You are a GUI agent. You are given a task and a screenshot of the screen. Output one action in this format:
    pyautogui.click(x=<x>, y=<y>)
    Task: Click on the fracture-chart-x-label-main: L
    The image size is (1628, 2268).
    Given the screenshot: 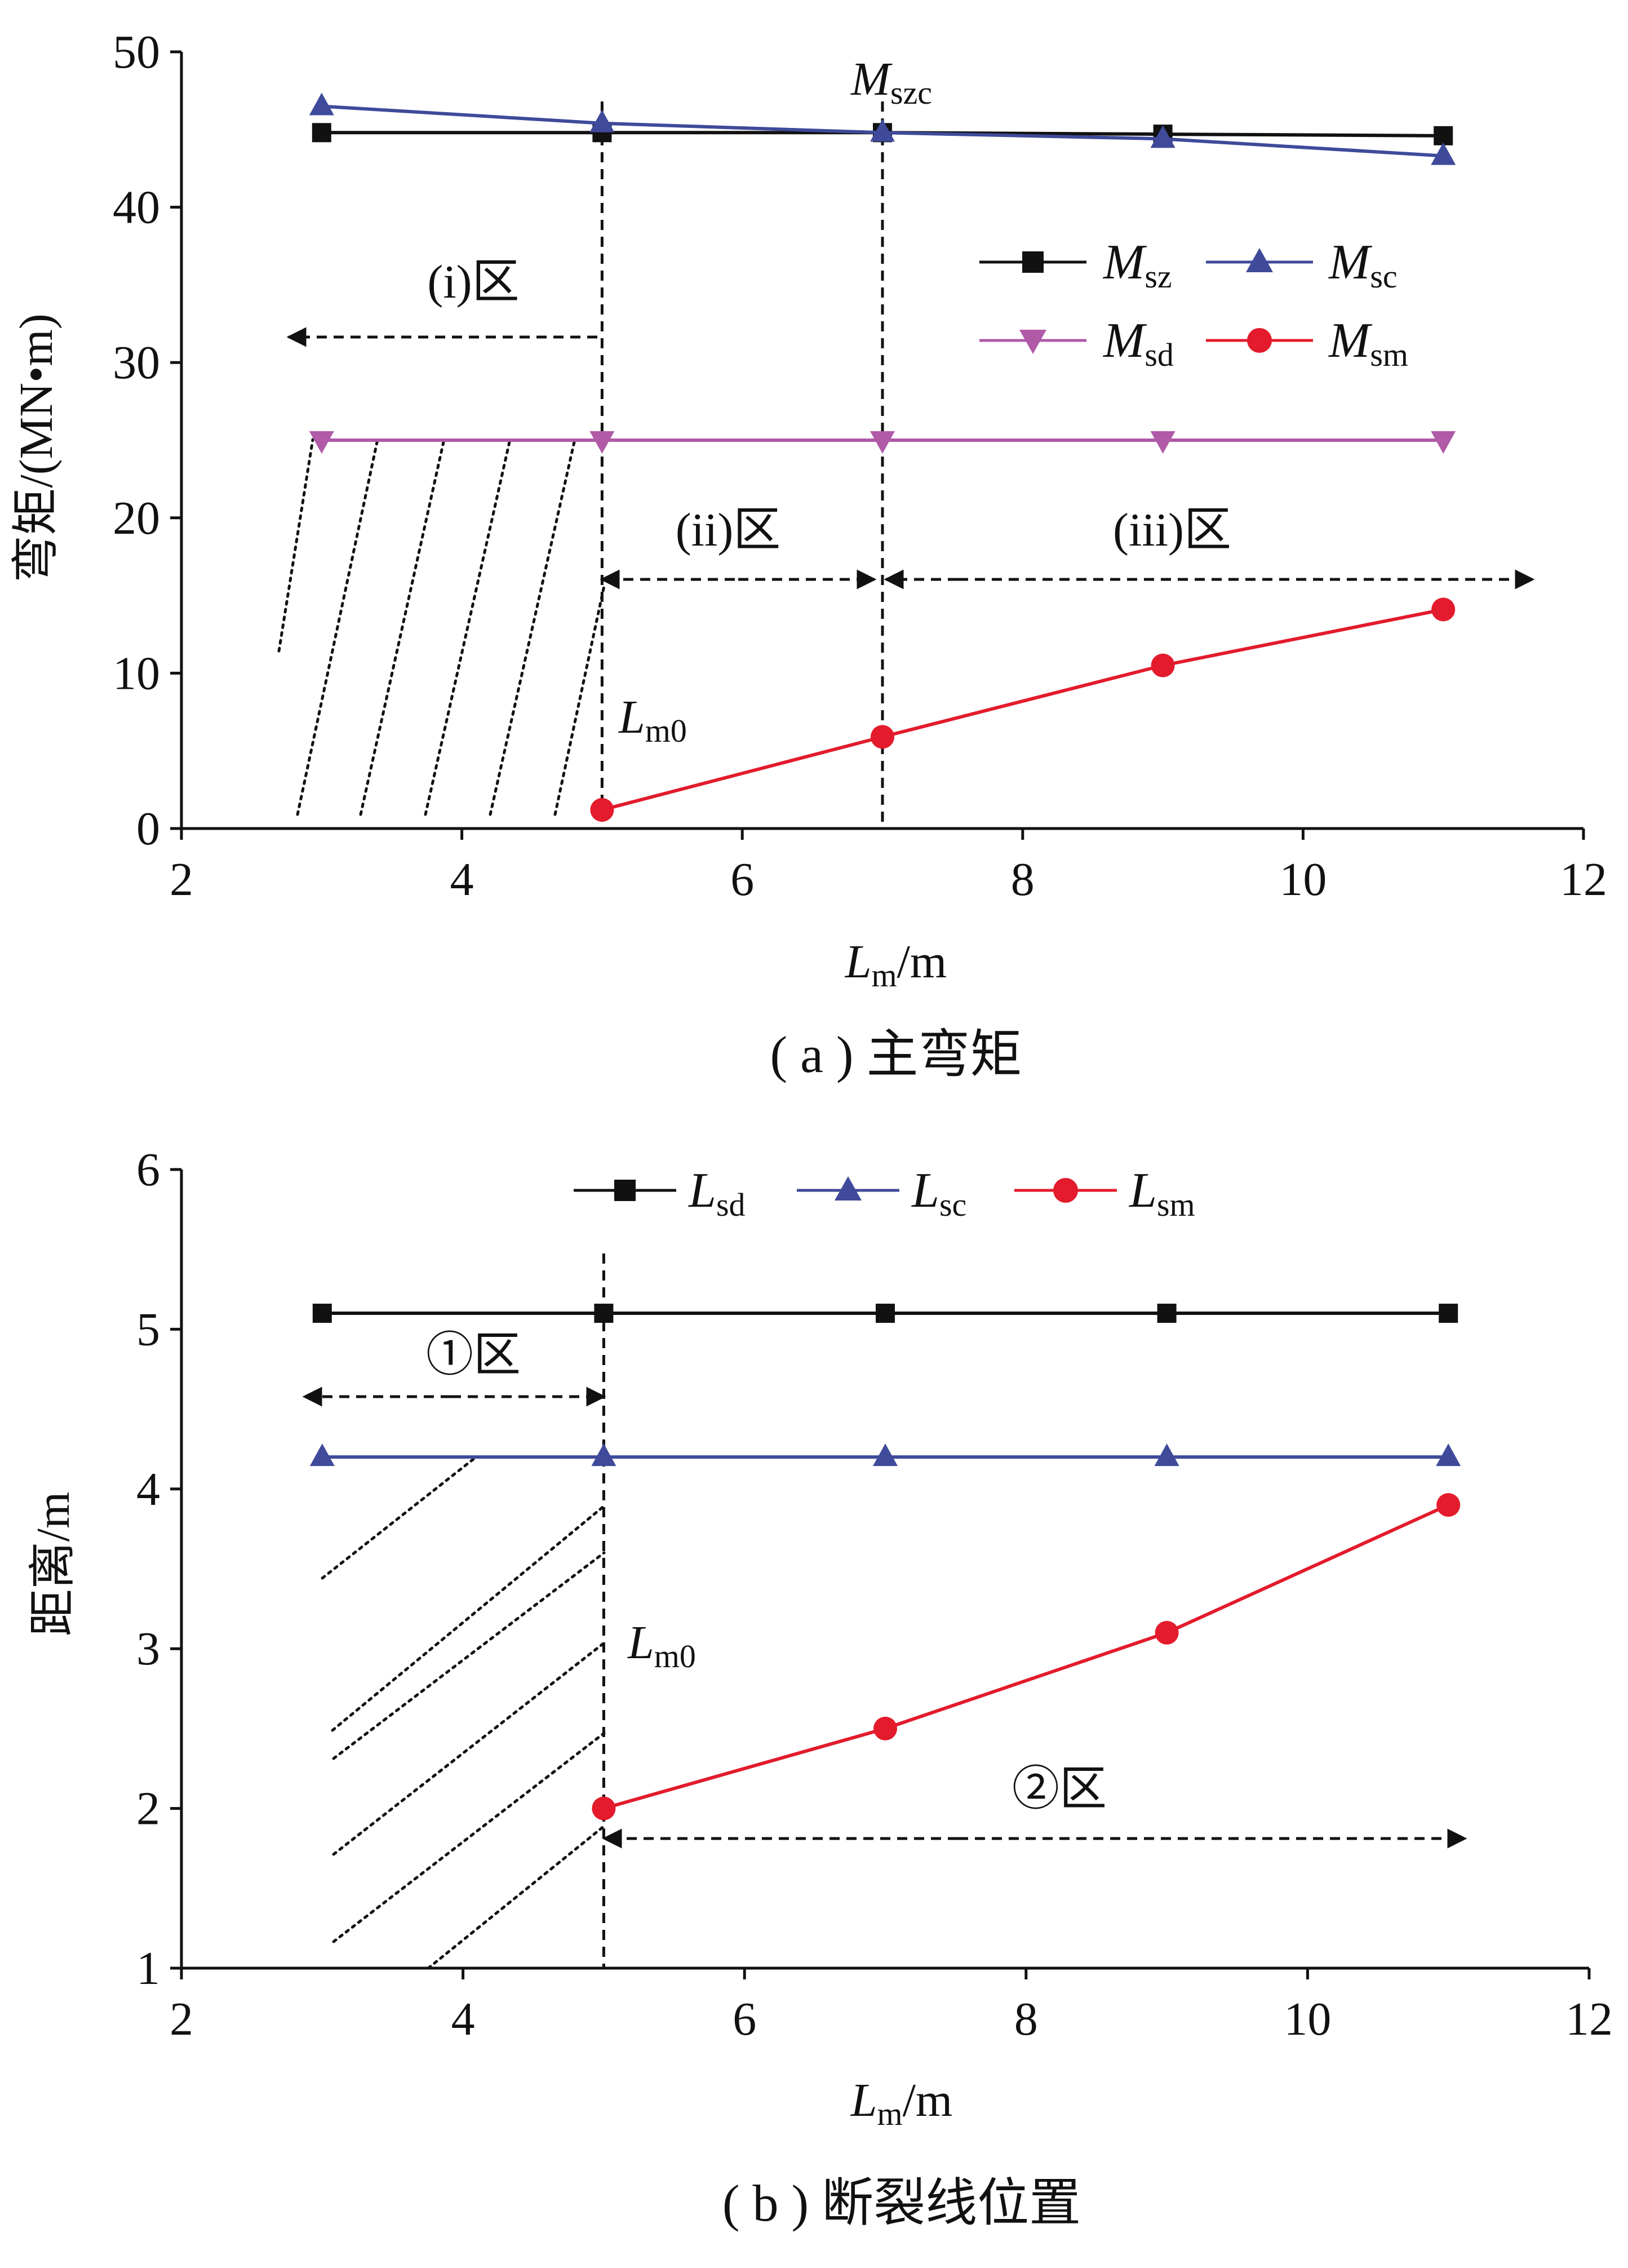 What is the action you would take?
    pyautogui.click(x=863, y=2100)
    